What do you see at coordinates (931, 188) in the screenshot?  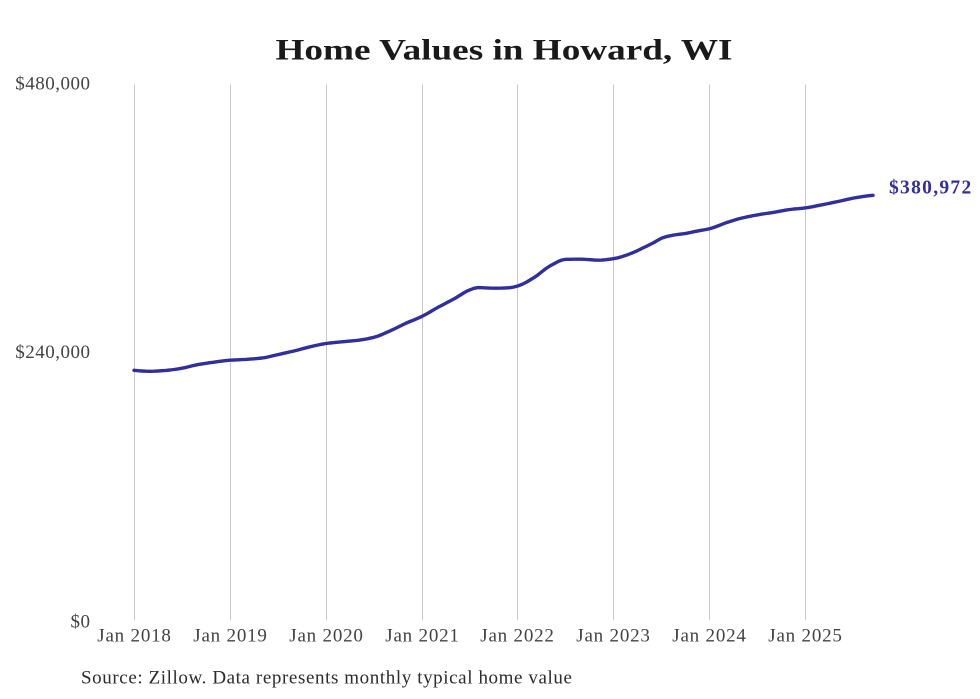 I see `svg-text: $380,972` at bounding box center [931, 188].